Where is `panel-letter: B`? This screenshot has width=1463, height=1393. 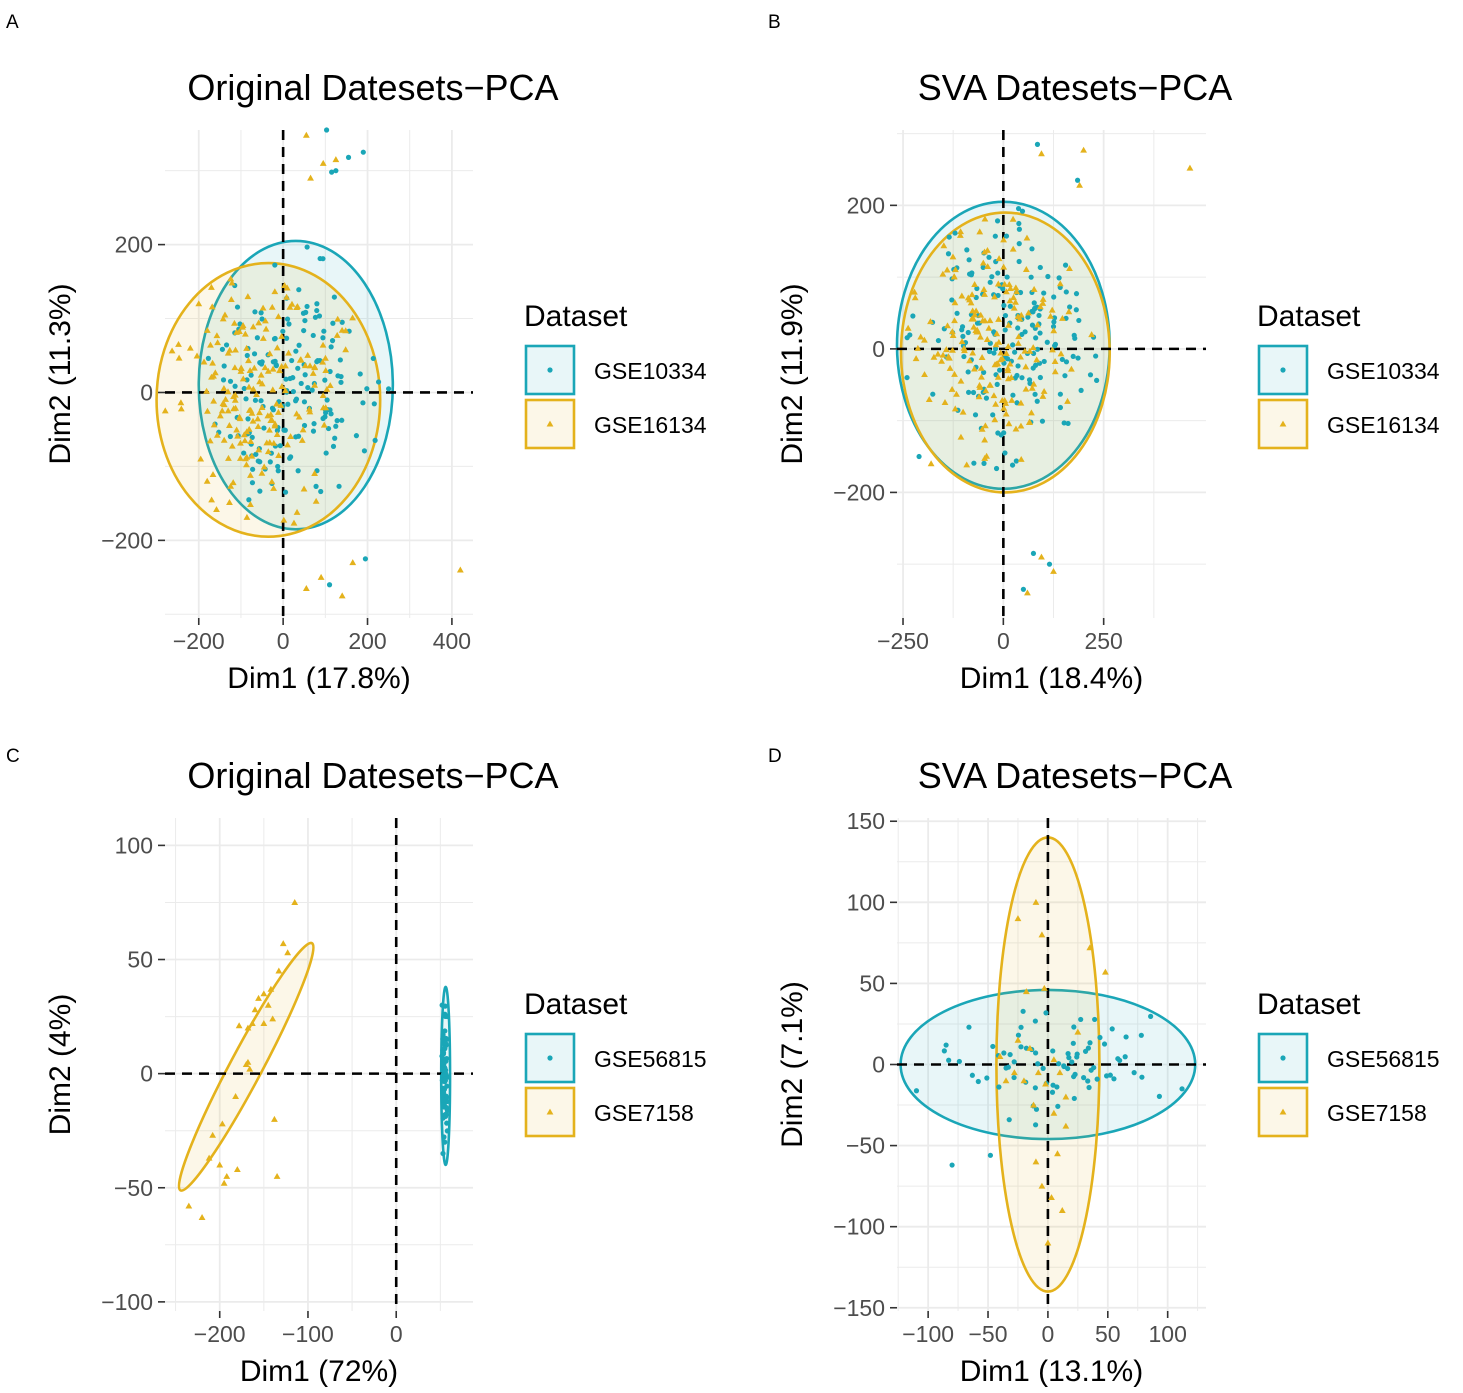
panel-letter: B is located at coordinates (774, 22).